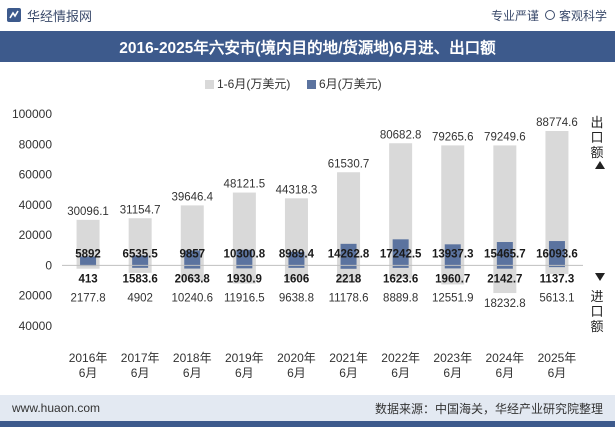  Describe the element at coordinates (140, 298) in the screenshot. I see `data-label-import-cumulative: 4902` at that location.